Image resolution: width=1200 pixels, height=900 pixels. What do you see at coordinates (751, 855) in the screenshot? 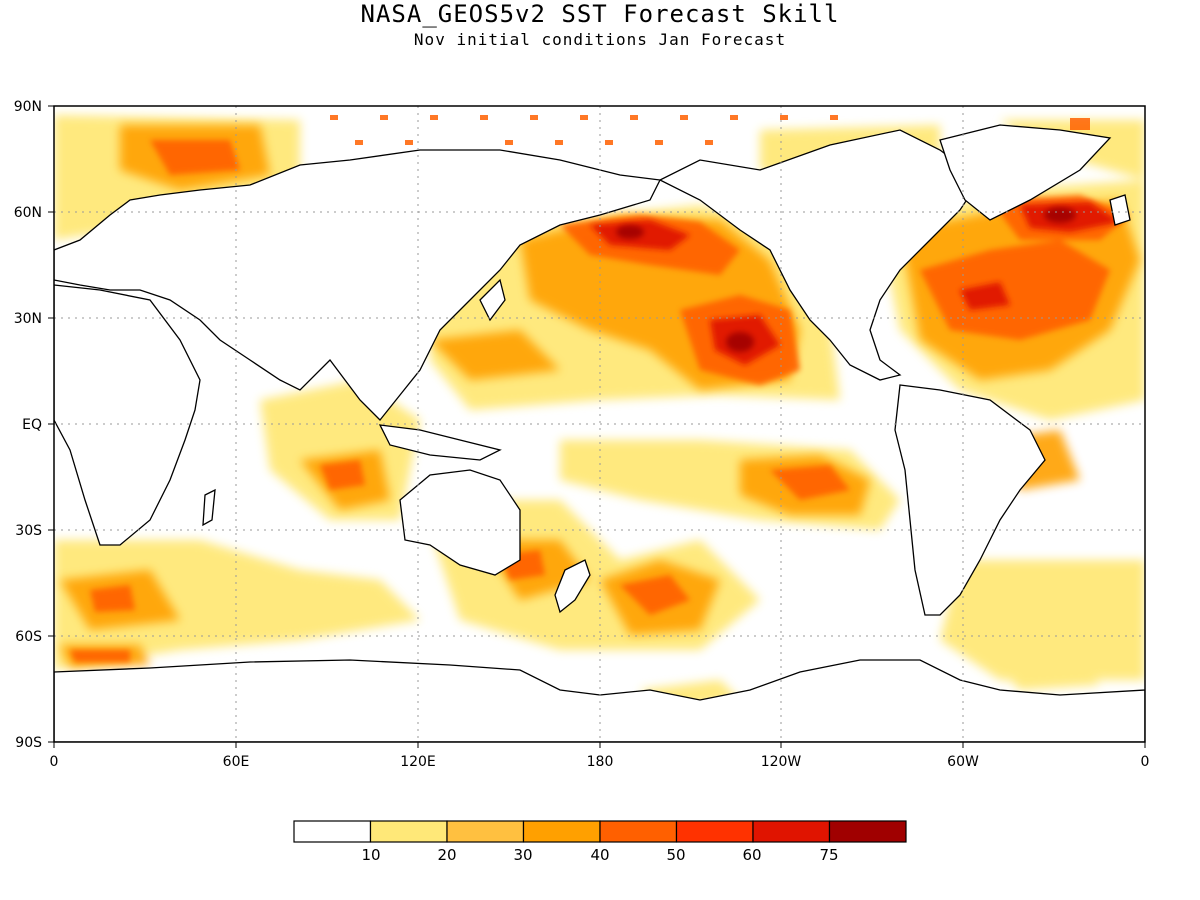
I see `colorbar-label-60: 60` at bounding box center [751, 855].